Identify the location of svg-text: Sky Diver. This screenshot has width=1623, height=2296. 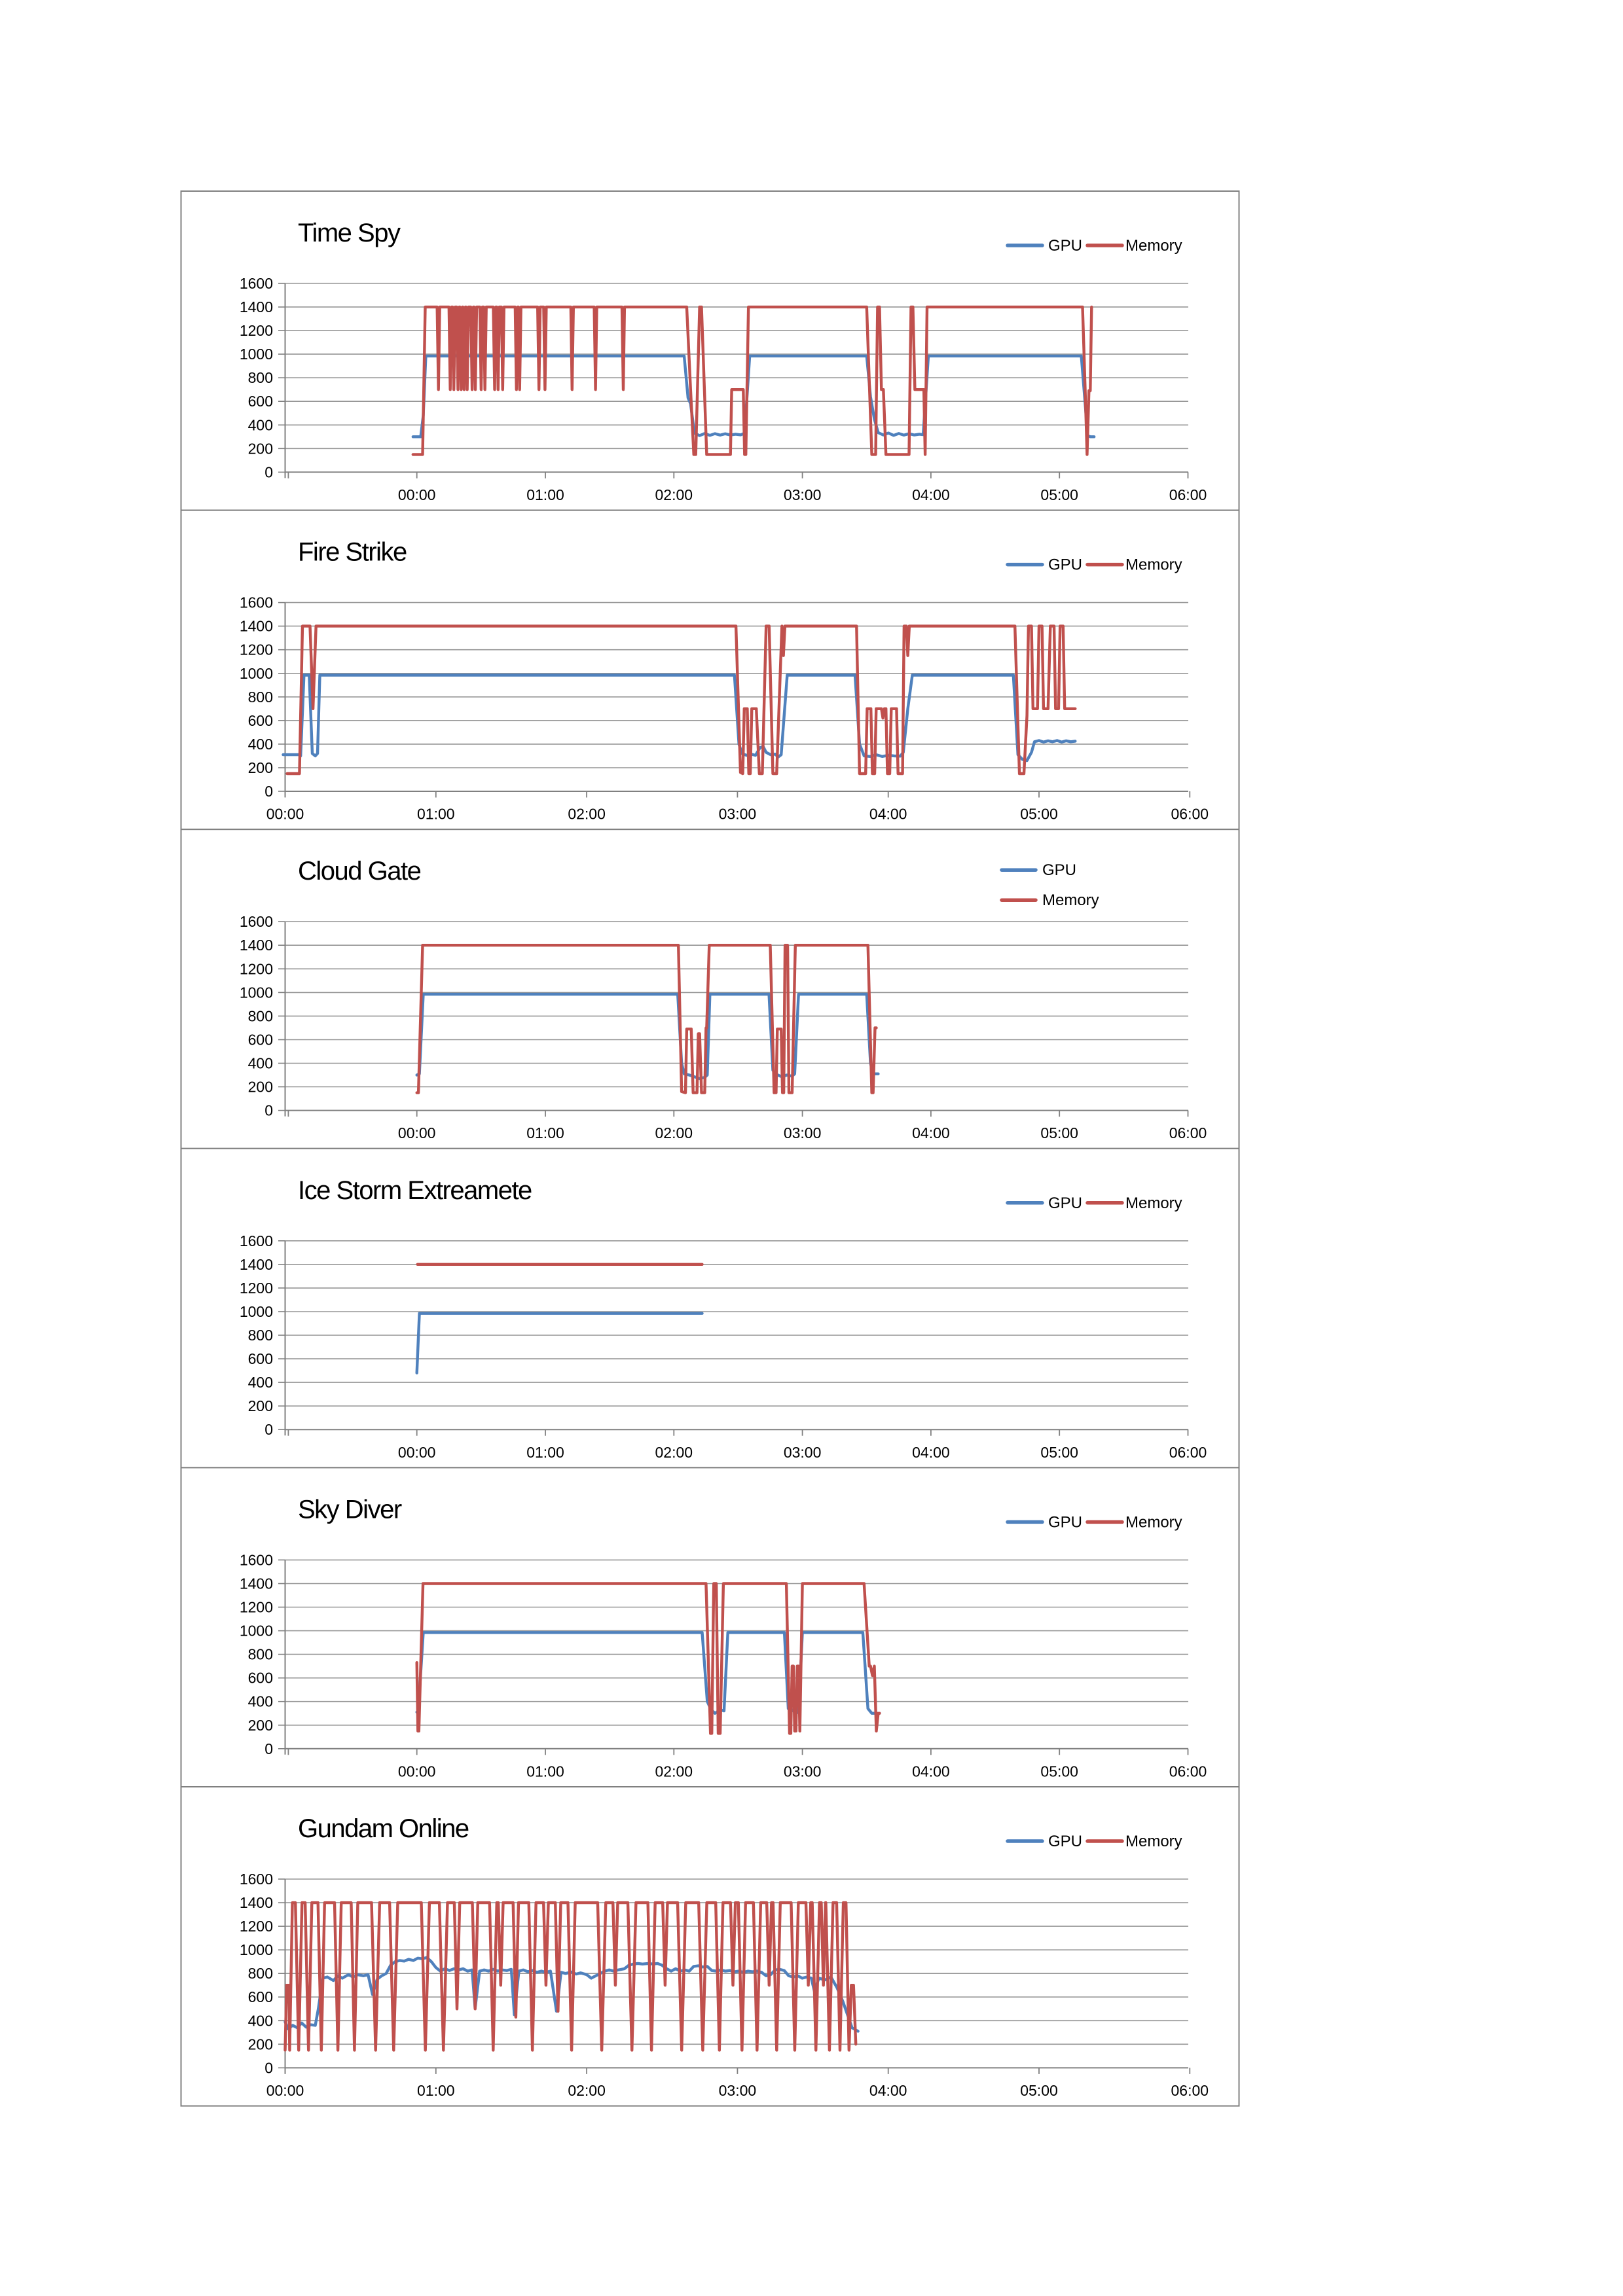
(350, 1509).